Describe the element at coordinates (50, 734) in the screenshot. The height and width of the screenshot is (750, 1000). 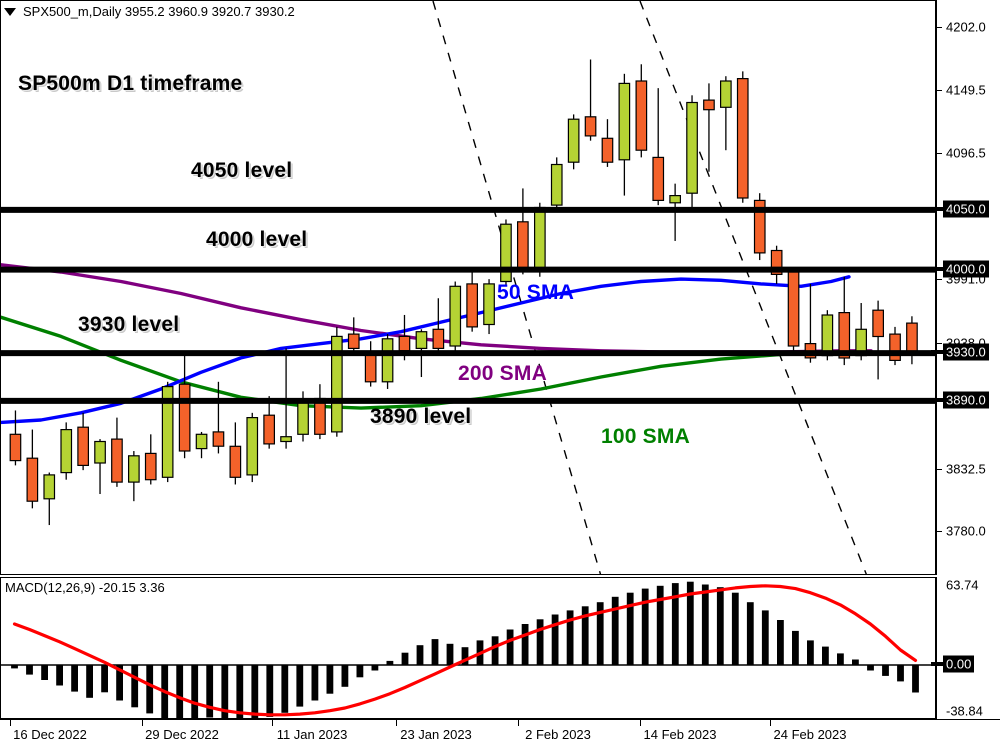
I see `date-tick-label: 16 Dec 2022` at that location.